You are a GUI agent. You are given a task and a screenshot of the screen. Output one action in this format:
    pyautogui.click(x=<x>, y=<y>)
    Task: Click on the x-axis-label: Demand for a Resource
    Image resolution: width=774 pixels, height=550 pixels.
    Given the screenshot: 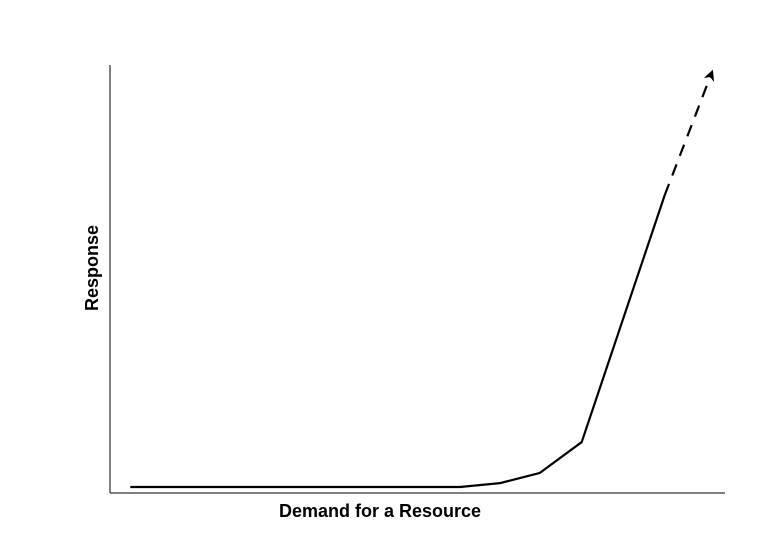 What is the action you would take?
    pyautogui.click(x=380, y=511)
    